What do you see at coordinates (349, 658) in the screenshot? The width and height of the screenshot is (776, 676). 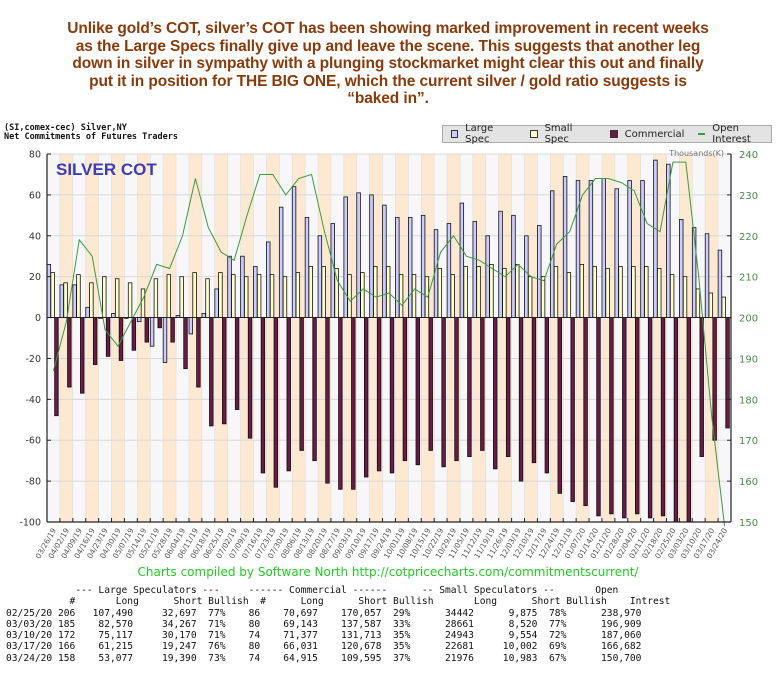 I see `cell: 109,595` at bounding box center [349, 658].